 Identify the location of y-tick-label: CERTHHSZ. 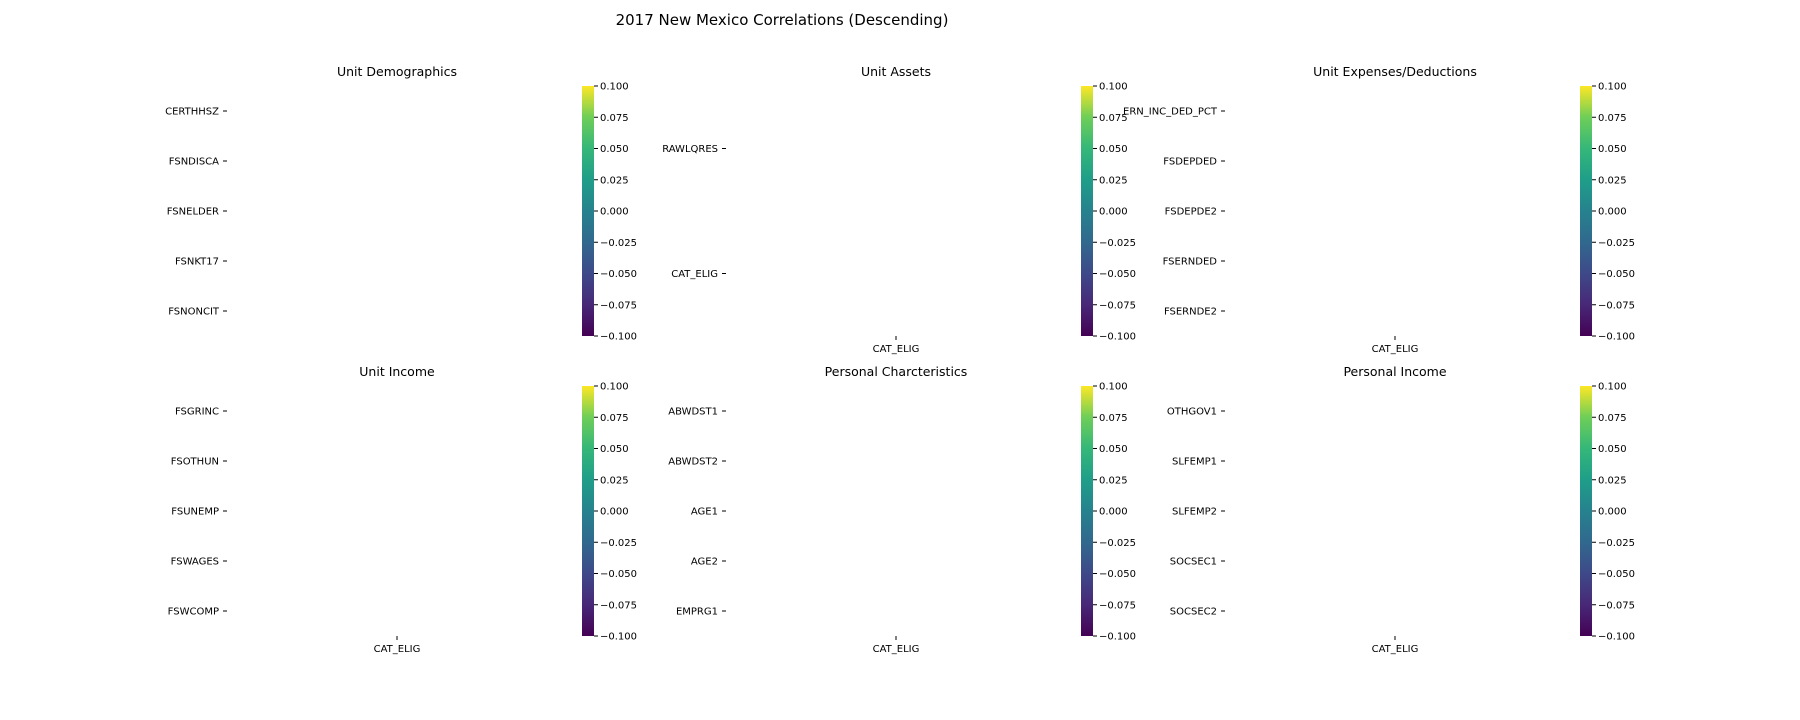
(192, 112).